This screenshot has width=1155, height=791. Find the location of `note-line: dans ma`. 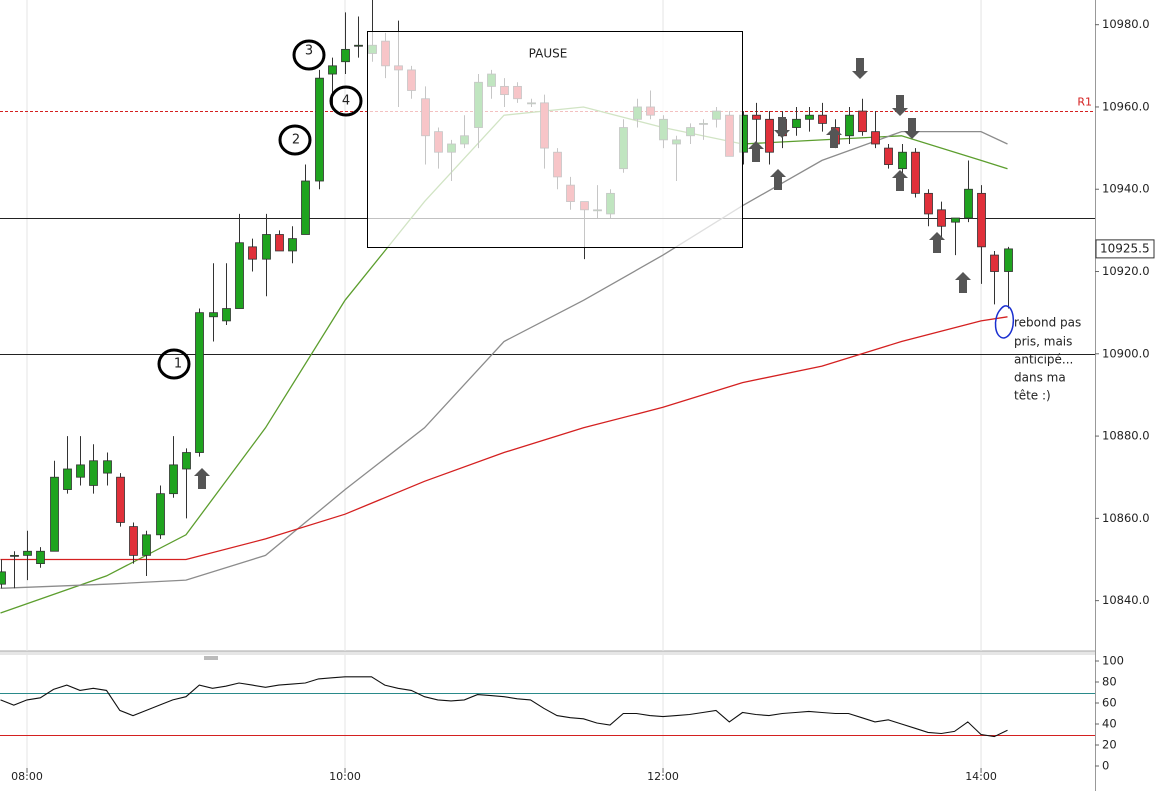

note-line: dans ma is located at coordinates (1040, 378).